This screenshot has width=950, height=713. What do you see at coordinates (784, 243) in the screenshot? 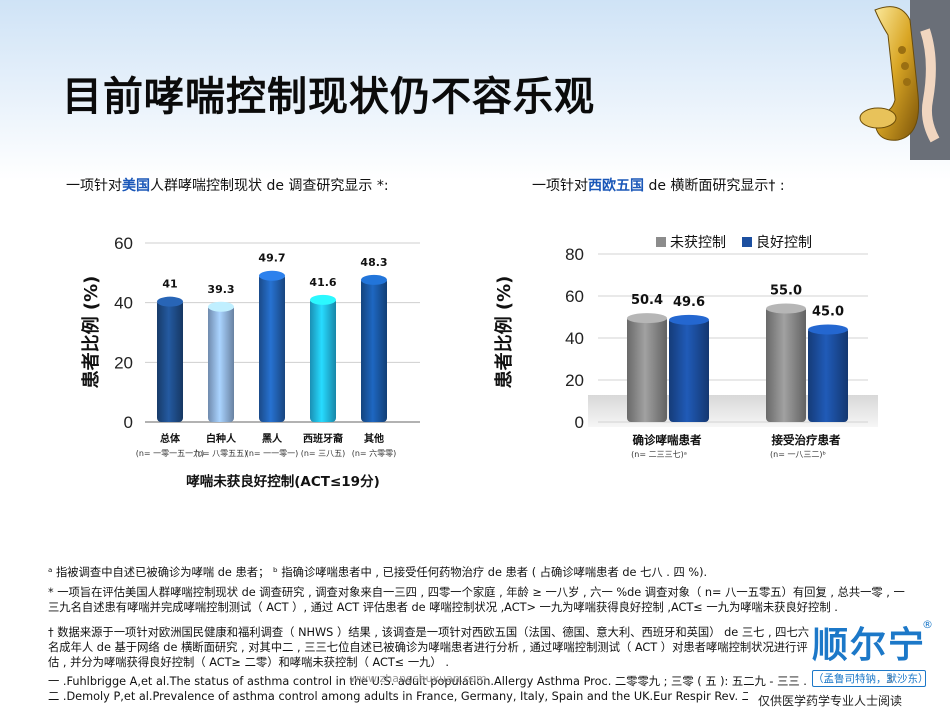
I see `chart2-legend-label: 良好控制` at bounding box center [784, 243].